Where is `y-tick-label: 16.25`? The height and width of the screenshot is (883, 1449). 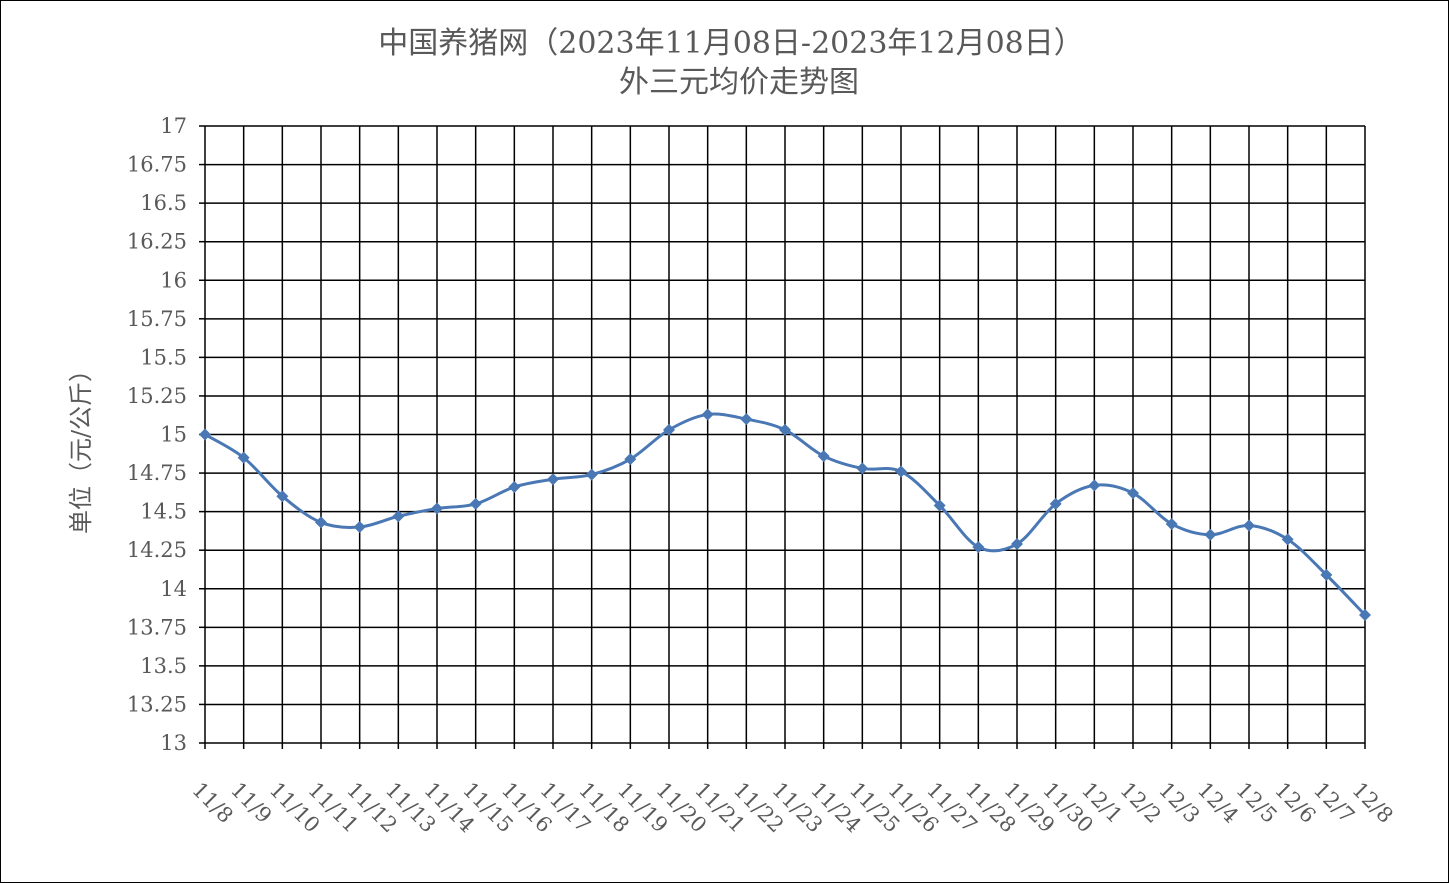
y-tick-label: 16.25 is located at coordinates (157, 242).